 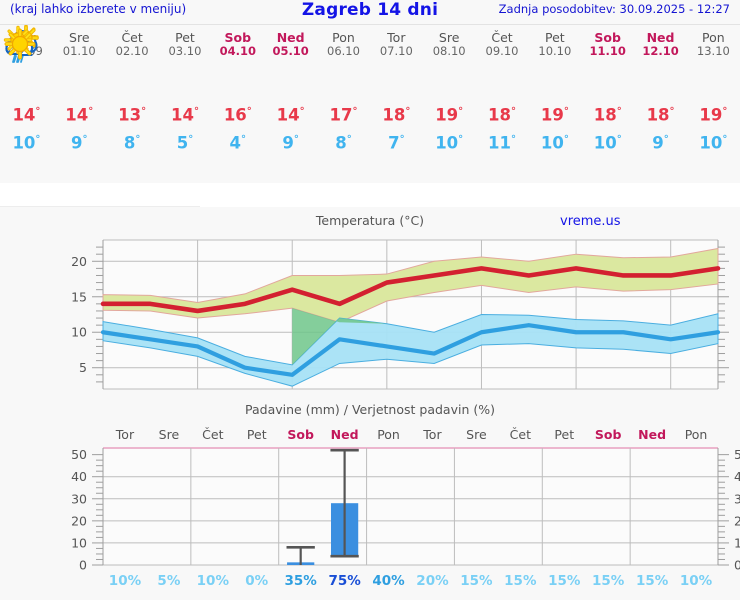 What do you see at coordinates (737, 476) in the screenshot?
I see `svg-text: 40` at bounding box center [737, 476].